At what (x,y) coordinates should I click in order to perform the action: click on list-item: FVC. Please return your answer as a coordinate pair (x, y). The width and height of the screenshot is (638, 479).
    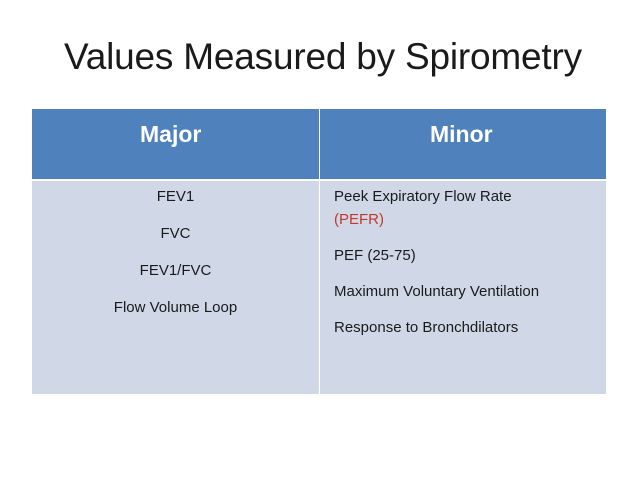
    Looking at the image, I should click on (175, 233).